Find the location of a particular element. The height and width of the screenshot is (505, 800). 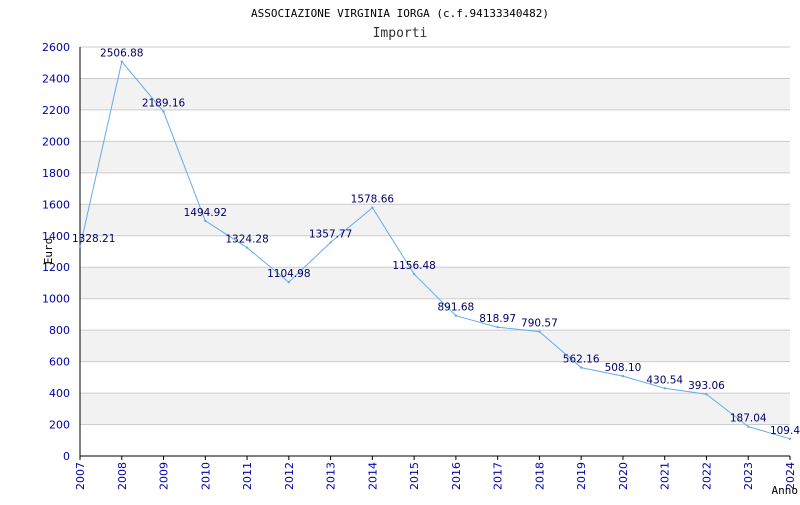

data-label: 1494.92 is located at coordinates (205, 213).